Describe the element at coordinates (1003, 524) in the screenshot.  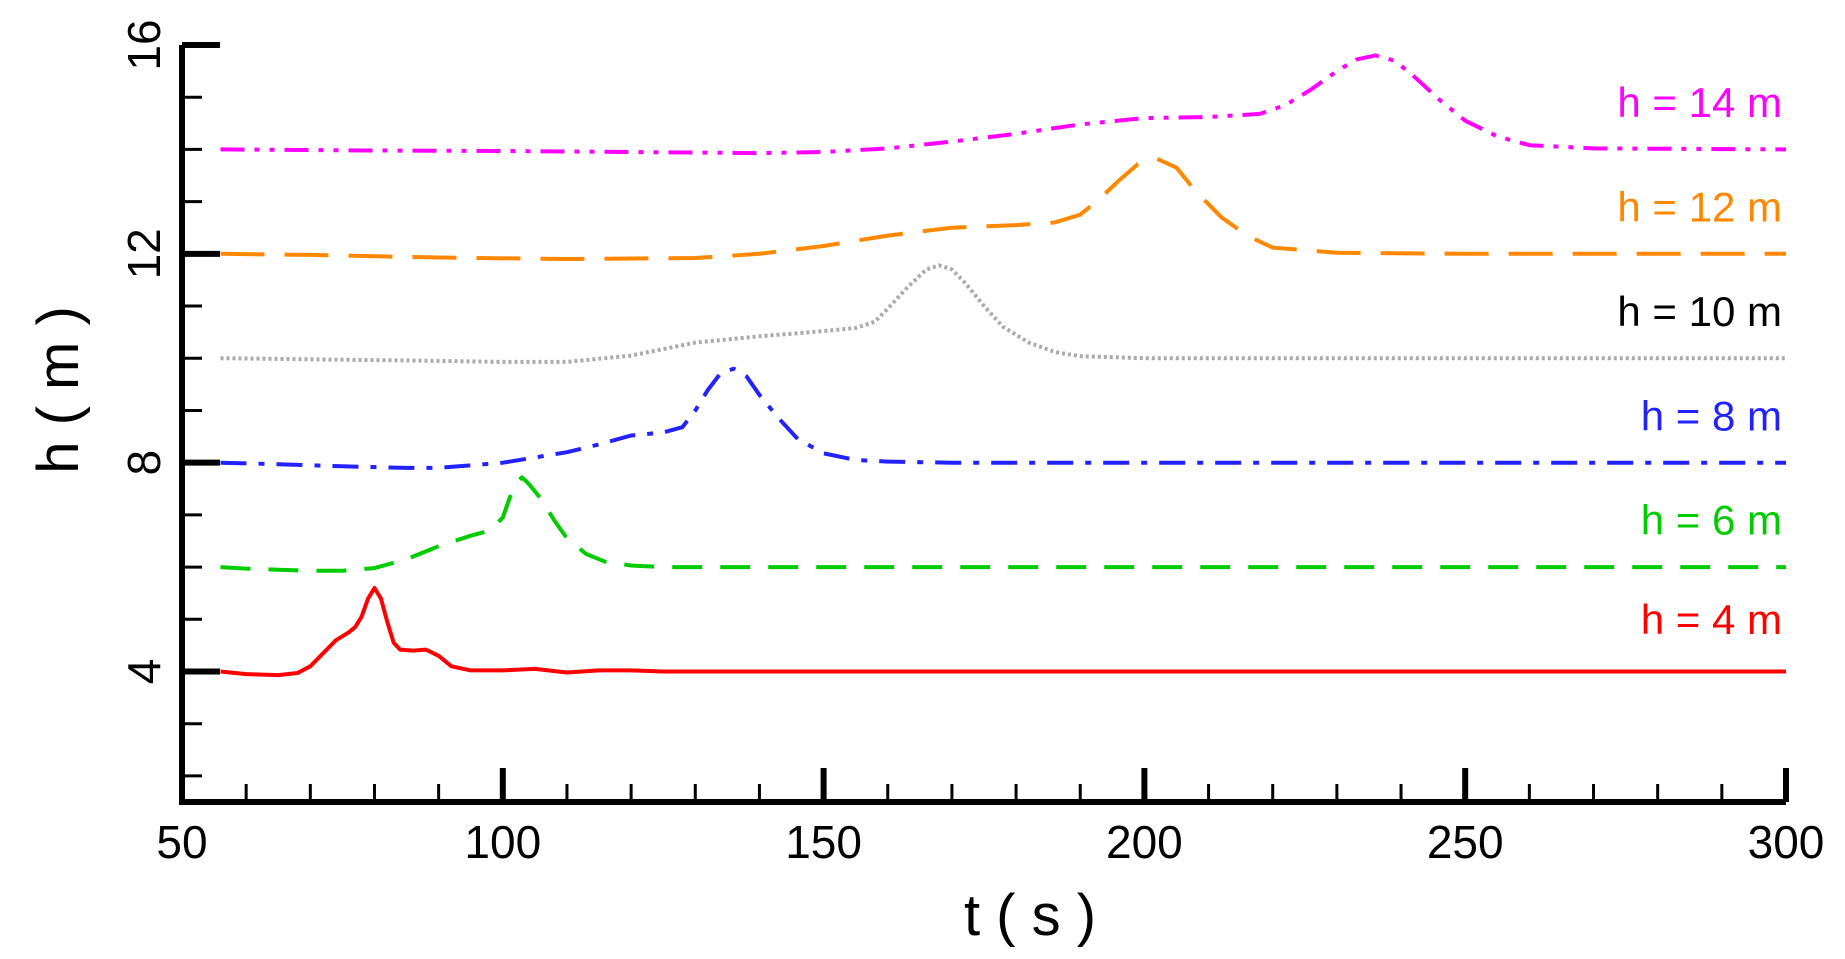
I see `series-line-h-6-m` at that location.